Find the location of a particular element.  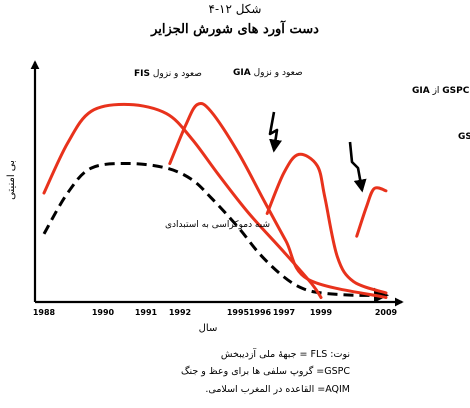

y-axis-label: بی امنیتی is located at coordinates (11, 180).